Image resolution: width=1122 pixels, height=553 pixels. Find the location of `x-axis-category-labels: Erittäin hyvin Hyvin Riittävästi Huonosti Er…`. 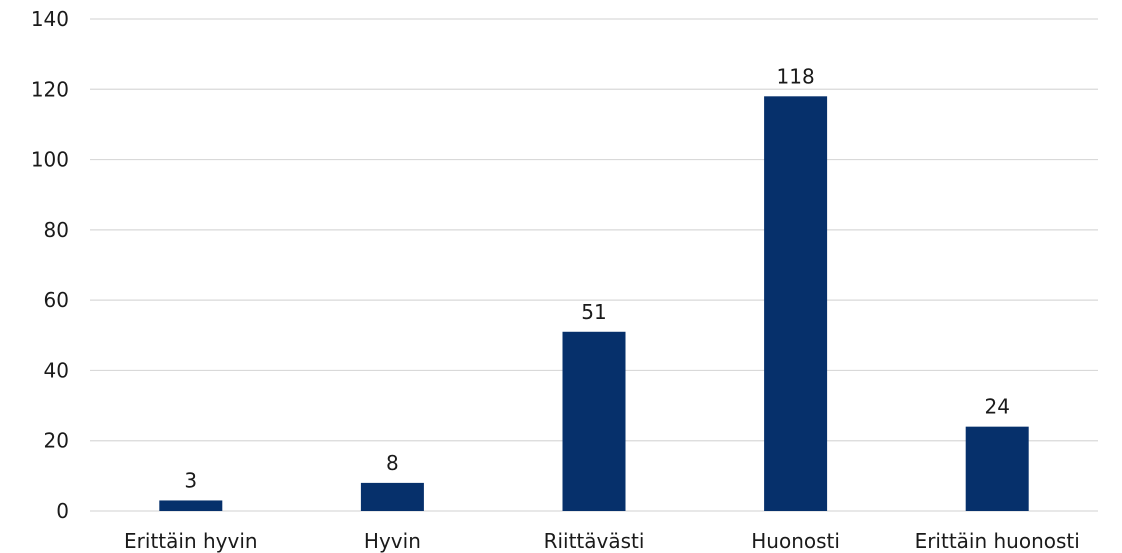

x-axis-category-labels: Erittäin hyvin Hyvin Riittävästi Huonosti Er… is located at coordinates (602, 541).